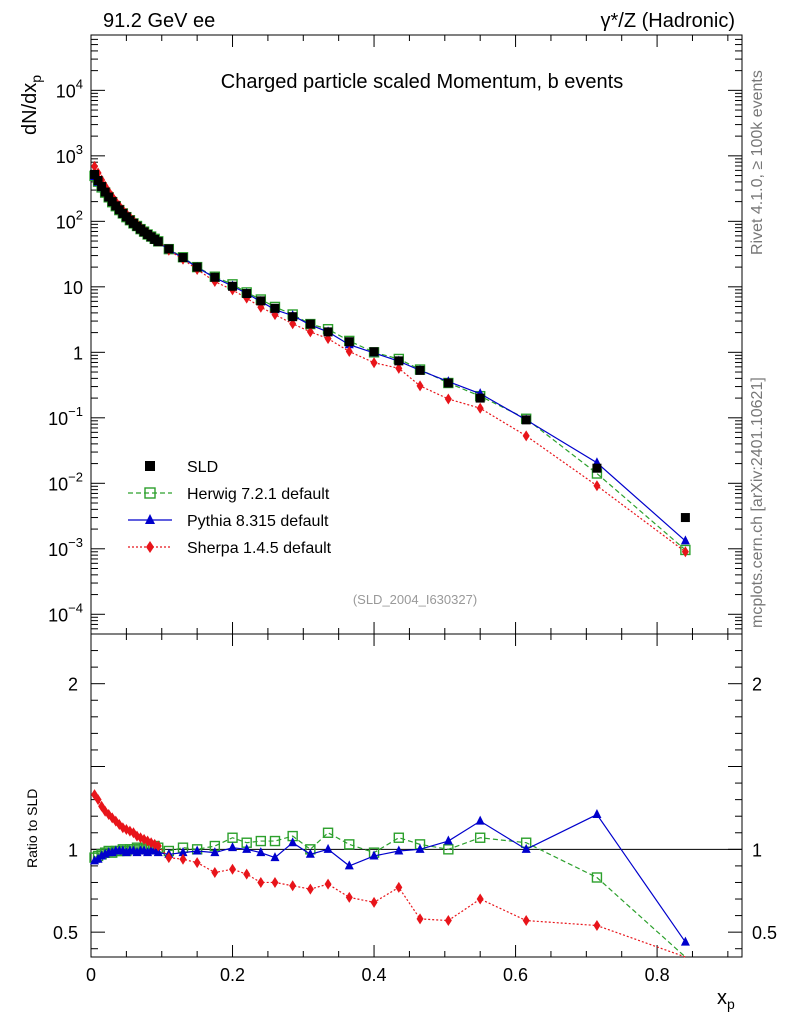  I want to click on analysis-id: (SLD_2004_I630327), so click(415, 599).